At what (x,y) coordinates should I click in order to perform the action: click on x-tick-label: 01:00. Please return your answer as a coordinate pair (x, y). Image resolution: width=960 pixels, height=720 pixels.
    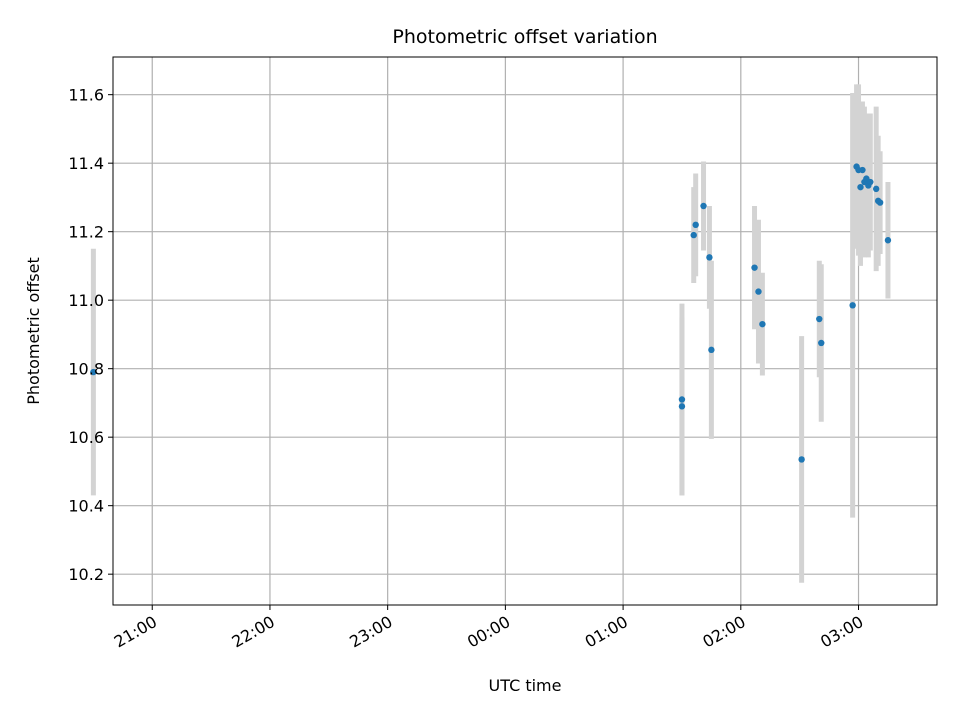
    Looking at the image, I should click on (606, 632).